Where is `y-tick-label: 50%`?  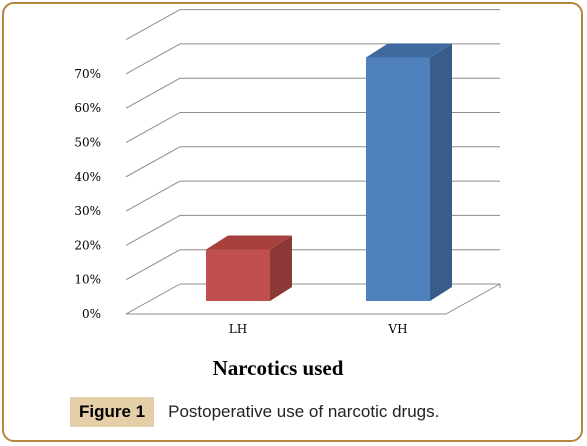
y-tick-label: 50% is located at coordinates (87, 143).